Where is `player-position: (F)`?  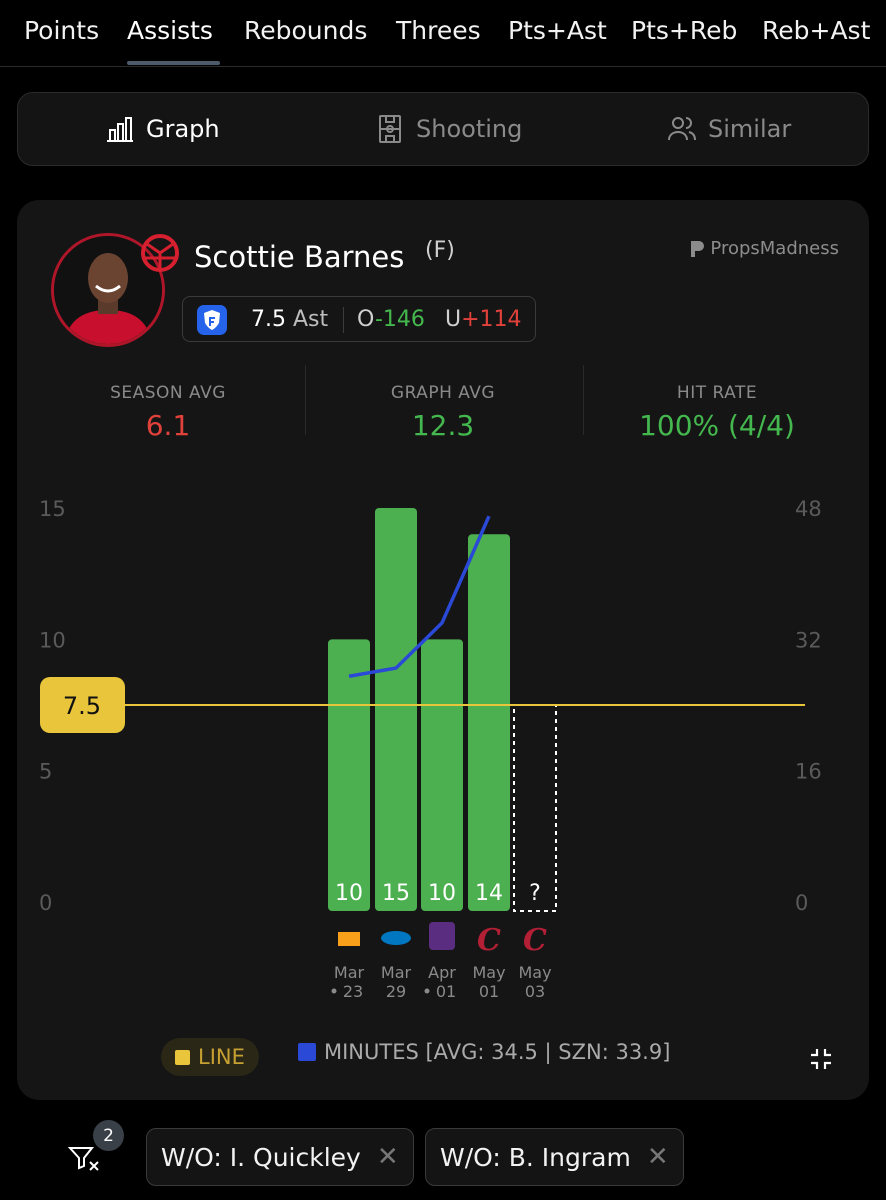 player-position: (F) is located at coordinates (440, 250).